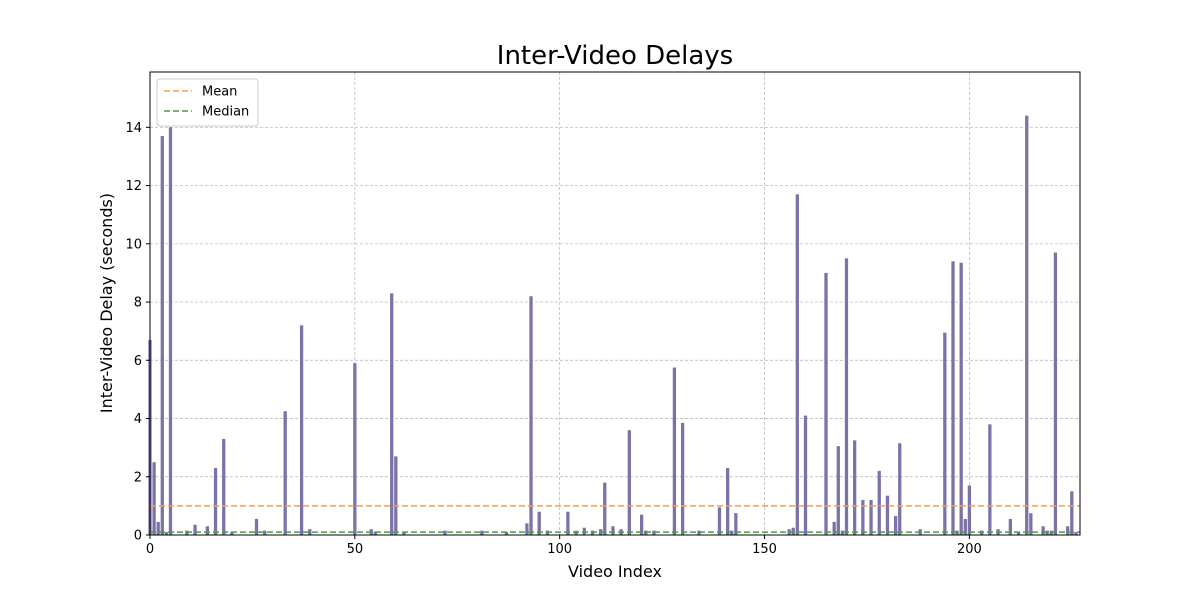 The width and height of the screenshot is (1200, 600). Describe the element at coordinates (138, 419) in the screenshot. I see `y-tick-label: 4` at that location.